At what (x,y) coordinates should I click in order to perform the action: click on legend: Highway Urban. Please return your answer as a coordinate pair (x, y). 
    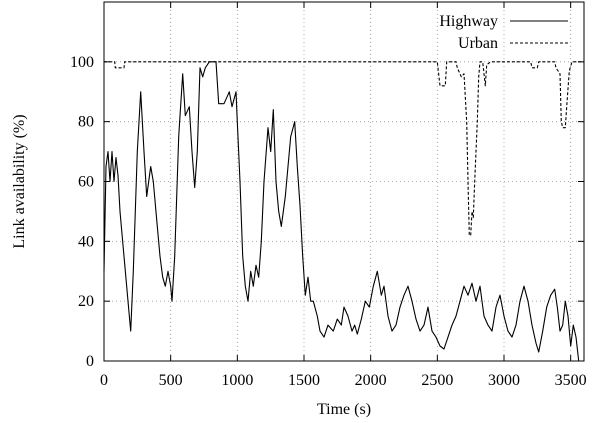
    Looking at the image, I should click on (503, 32).